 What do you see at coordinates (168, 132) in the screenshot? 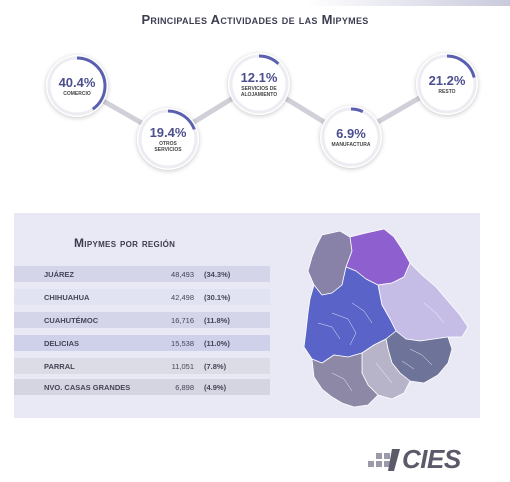
I see `activity-value: 19.4%` at bounding box center [168, 132].